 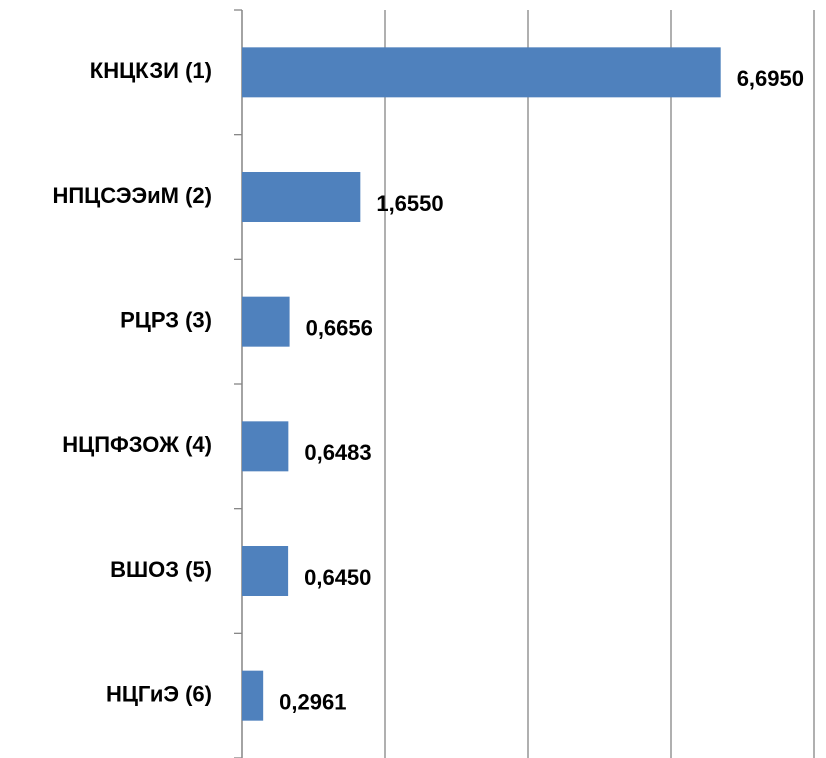 What do you see at coordinates (159, 693) in the screenshot?
I see `y-tick-label: НЦГиЭ (6)` at bounding box center [159, 693].